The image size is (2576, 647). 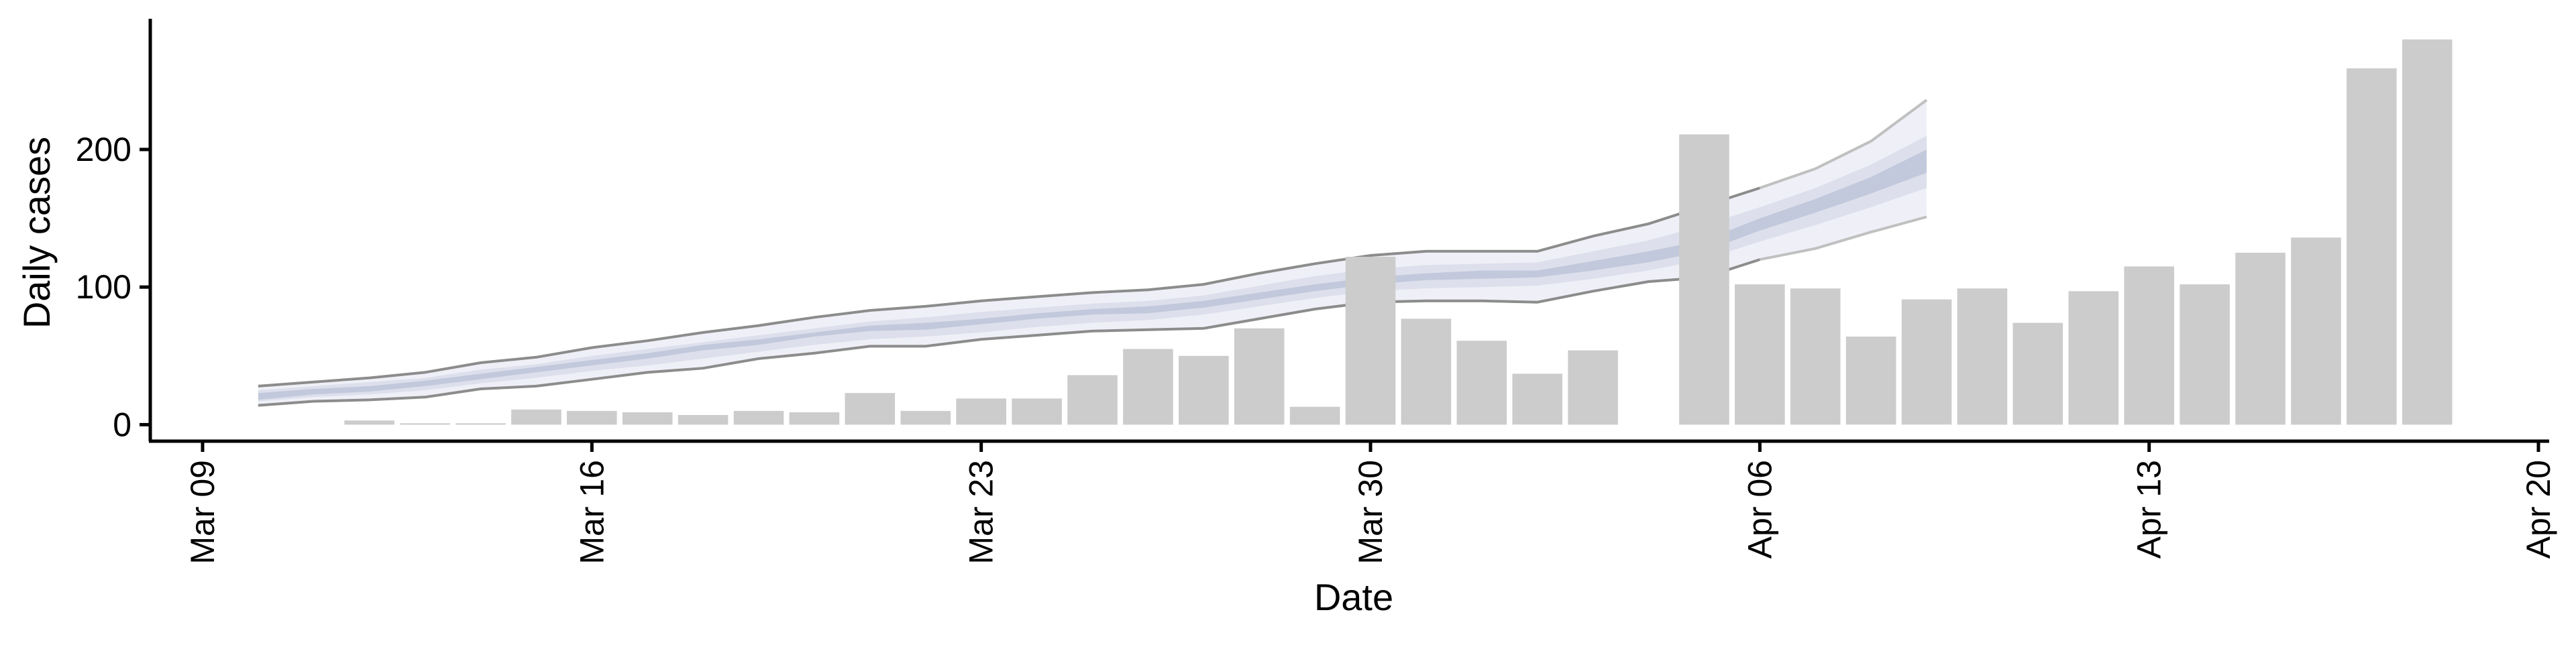 I want to click on x-tick-label: Apr 06, so click(x=1759, y=509).